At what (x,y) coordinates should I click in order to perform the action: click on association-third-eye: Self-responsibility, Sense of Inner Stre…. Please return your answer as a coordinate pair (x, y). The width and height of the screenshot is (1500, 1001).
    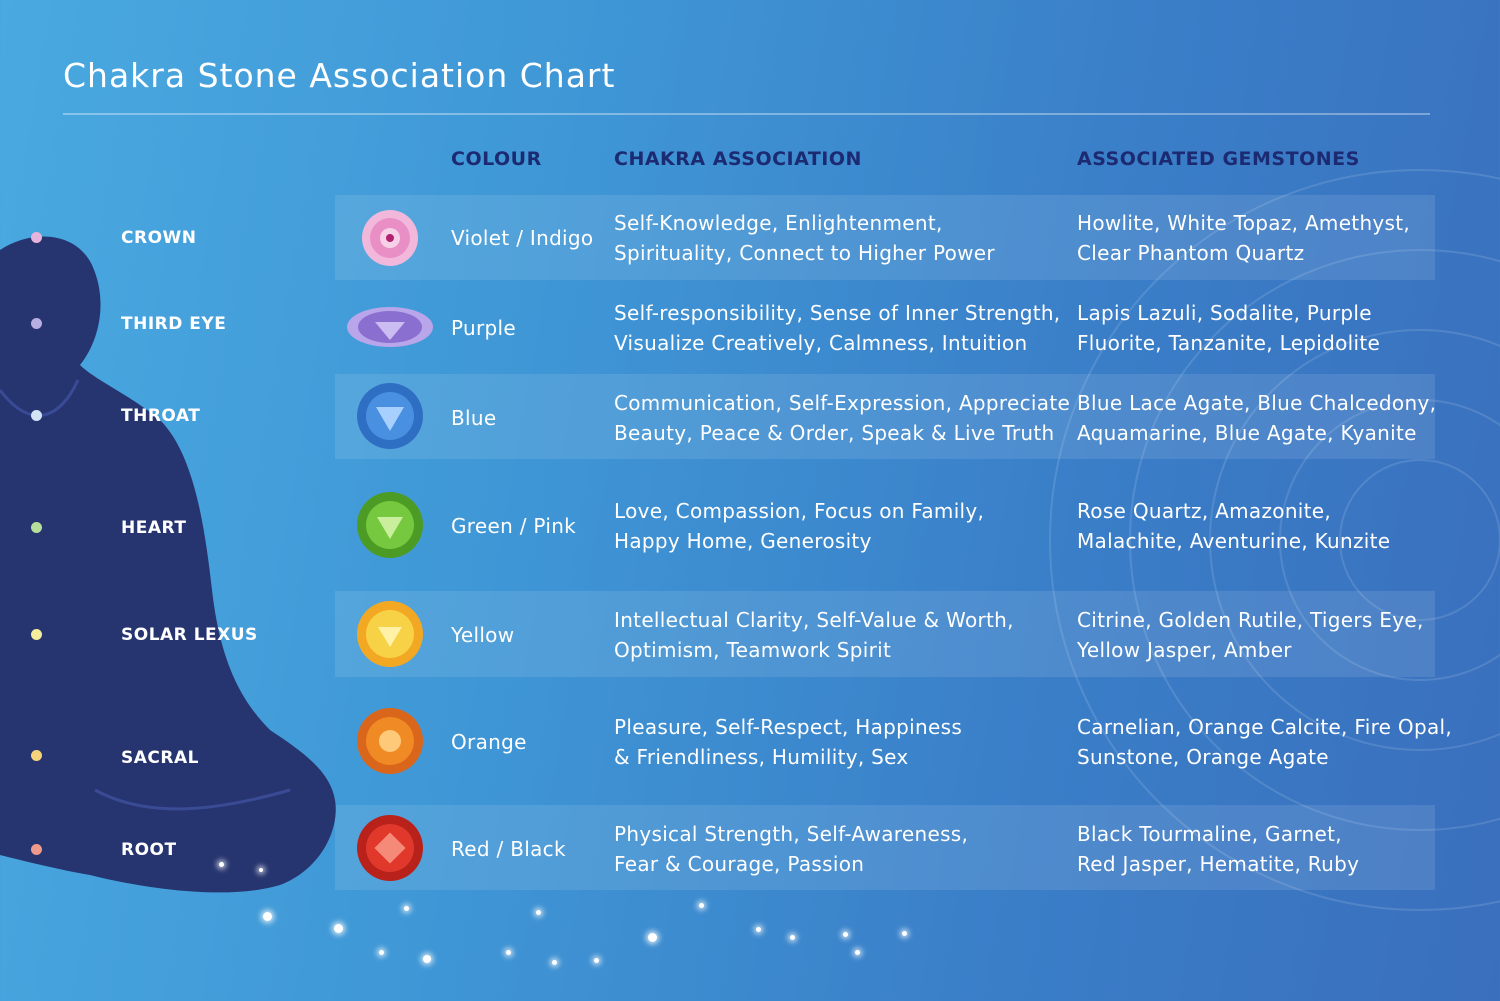
    Looking at the image, I should click on (837, 328).